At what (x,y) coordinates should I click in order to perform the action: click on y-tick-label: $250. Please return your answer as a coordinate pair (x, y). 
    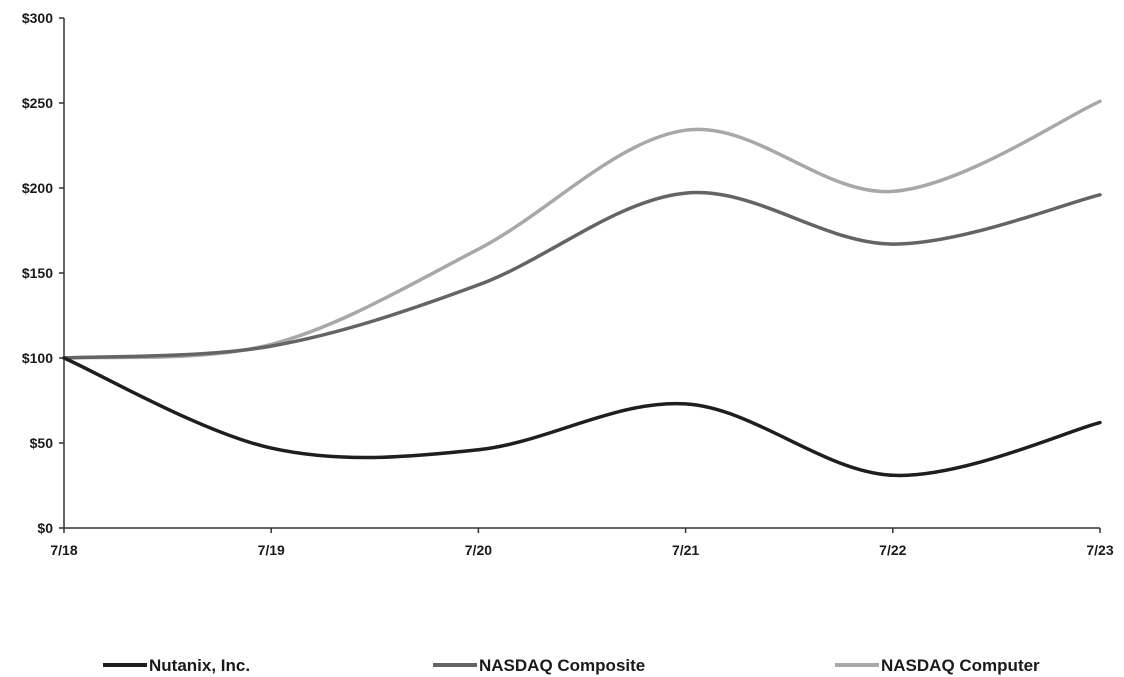
    Looking at the image, I should click on (37, 103).